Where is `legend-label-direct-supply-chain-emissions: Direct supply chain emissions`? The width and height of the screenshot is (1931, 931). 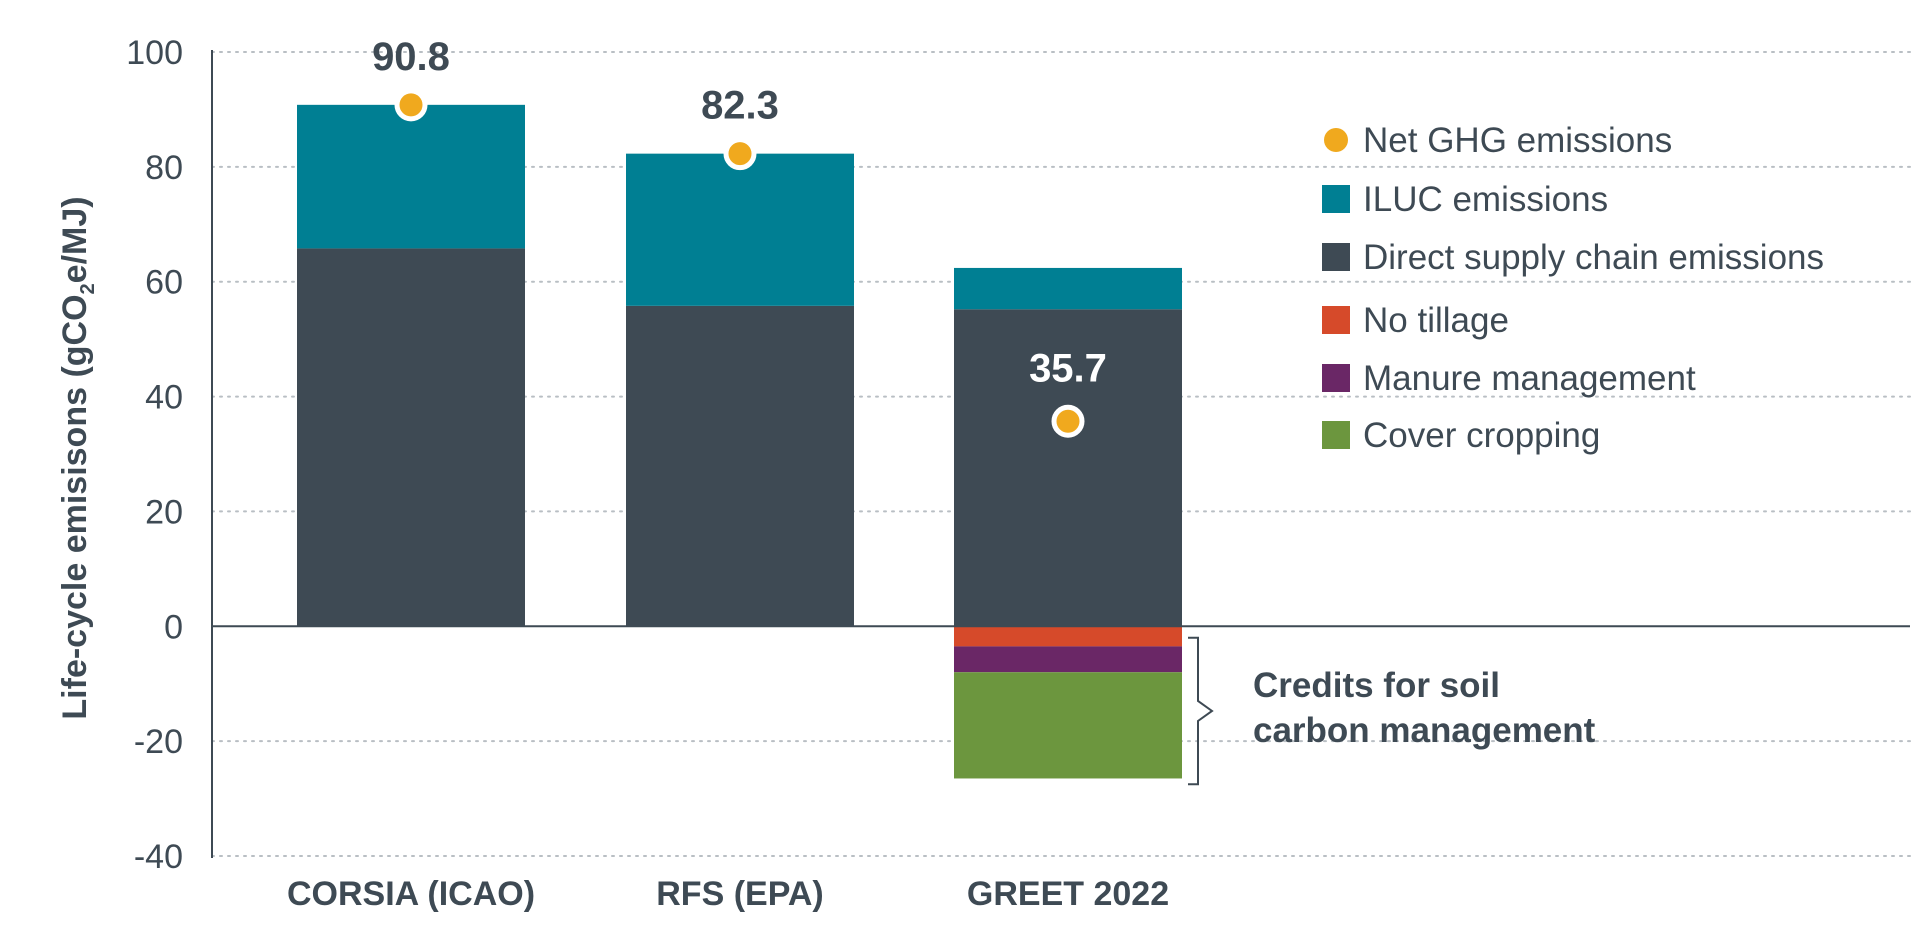
legend-label-direct-supply-chain-emissions: Direct supply chain emissions is located at coordinates (1593, 257).